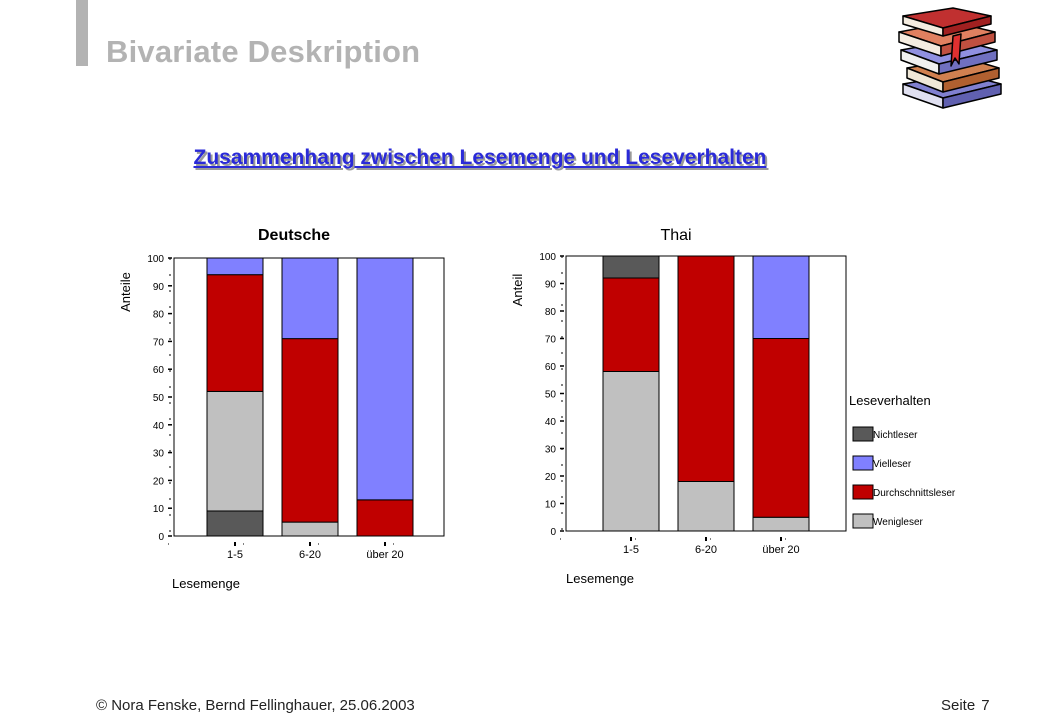 The width and height of the screenshot is (1040, 720). I want to click on page-label: Seite, so click(958, 705).